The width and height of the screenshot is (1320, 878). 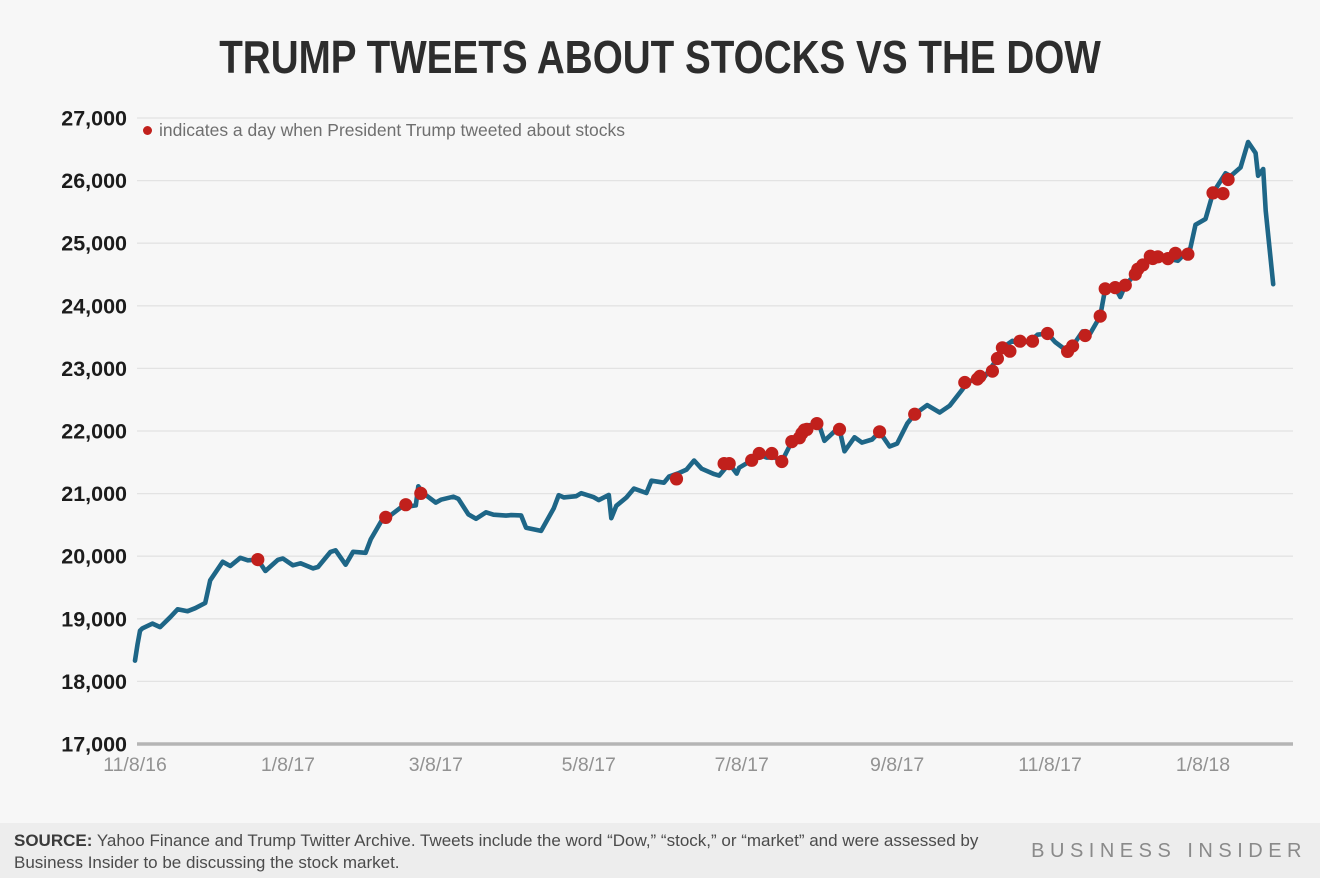 I want to click on y-axis-label: 19,000, so click(x=94, y=619).